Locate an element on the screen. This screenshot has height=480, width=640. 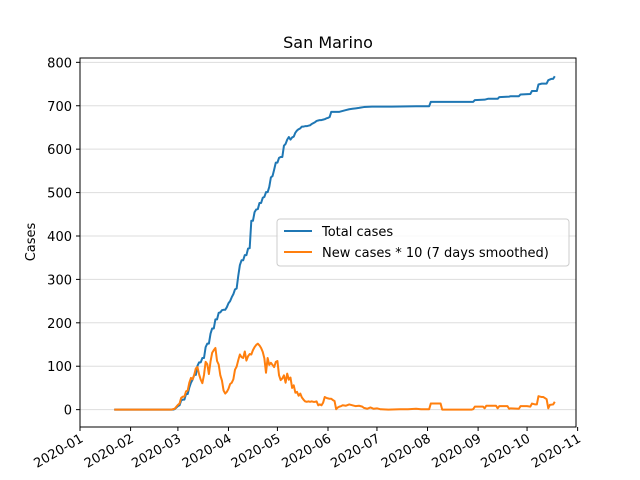
legend-label-total-cases: Total cases is located at coordinates (357, 232).